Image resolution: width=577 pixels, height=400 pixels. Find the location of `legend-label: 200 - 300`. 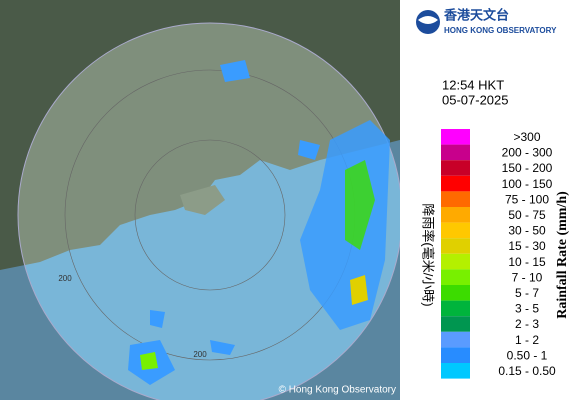

legend-label: 200 - 300 is located at coordinates (527, 153).